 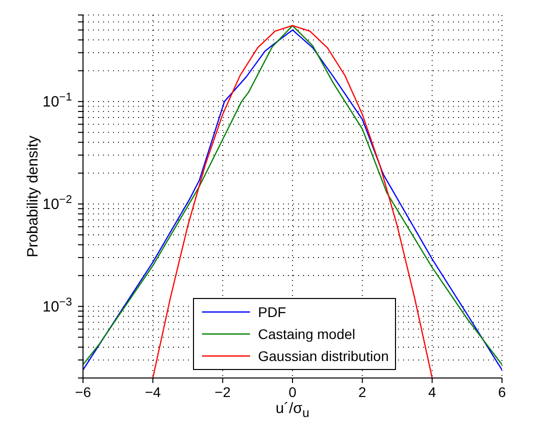 What do you see at coordinates (362, 392) in the screenshot?
I see `x-tick-label: 2` at bounding box center [362, 392].